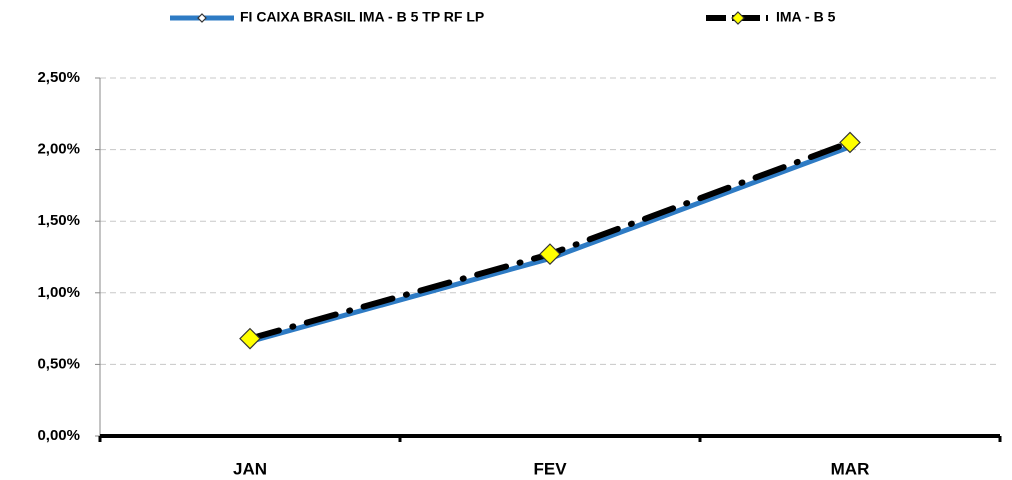  I want to click on x-tick-label: FEV, so click(550, 468).